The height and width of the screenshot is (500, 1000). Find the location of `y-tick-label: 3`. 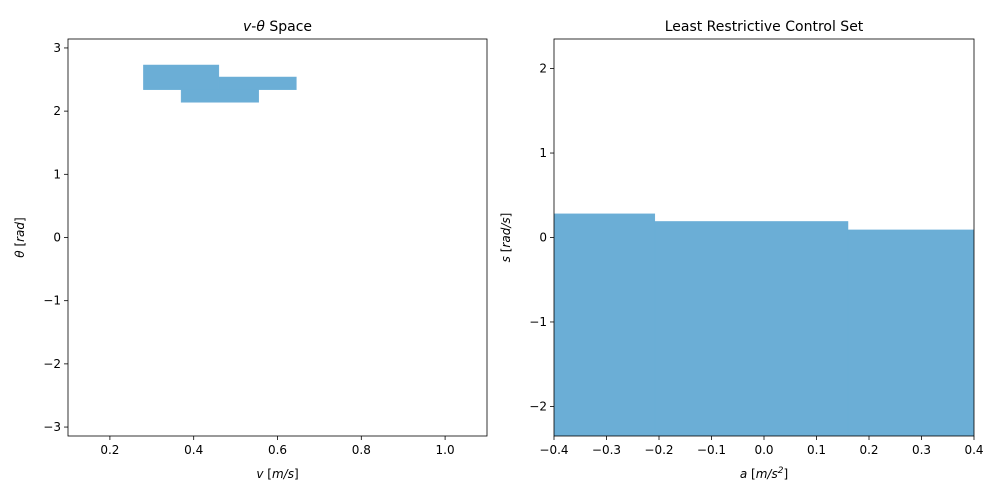

y-tick-label: 3 is located at coordinates (57, 48).